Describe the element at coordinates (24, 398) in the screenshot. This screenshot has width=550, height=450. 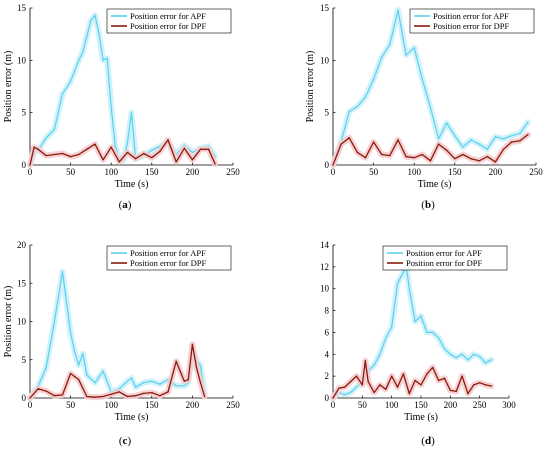
I see `y-tick-label-c: 0` at that location.